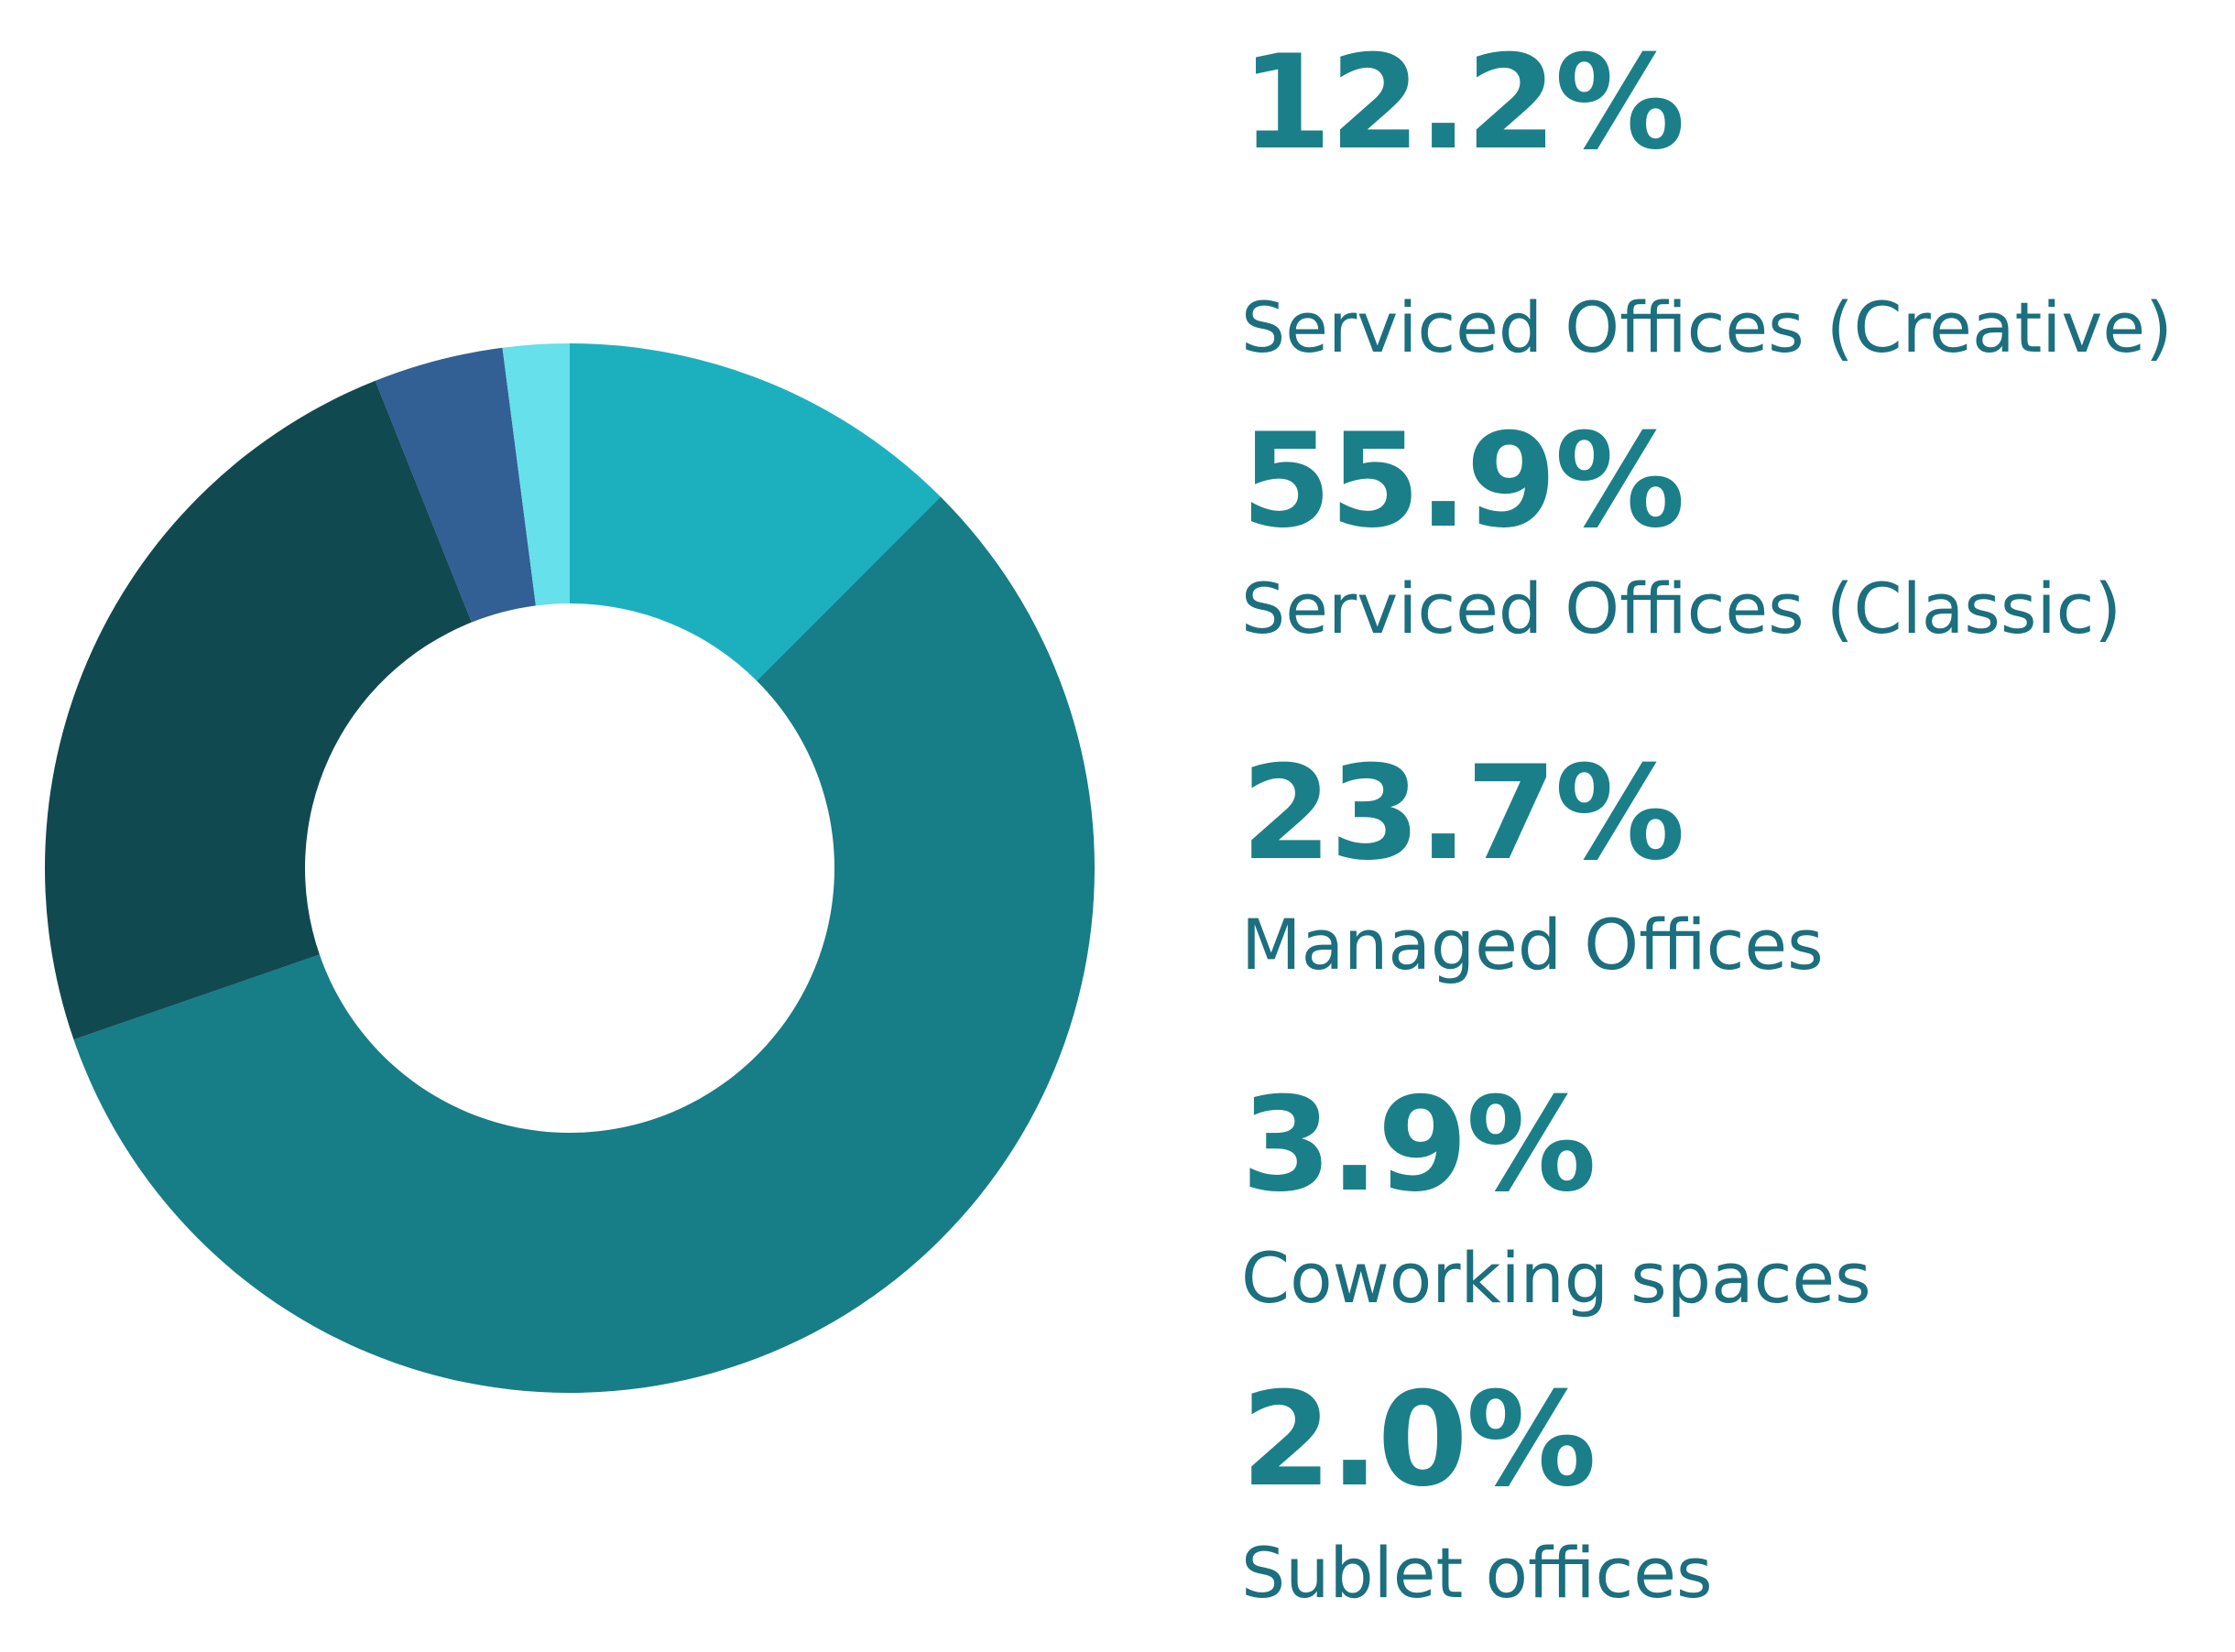 This screenshot has width=2235, height=1652. I want to click on legend-value: 2.0%, so click(1419, 1440).